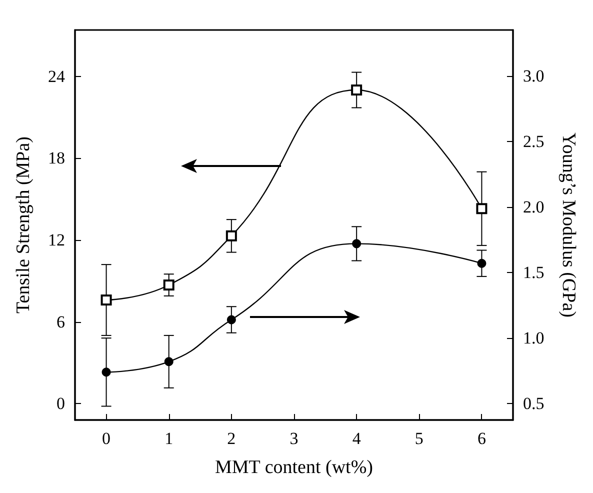  What do you see at coordinates (106, 438) in the screenshot?
I see `x-tick-label: 0` at bounding box center [106, 438].